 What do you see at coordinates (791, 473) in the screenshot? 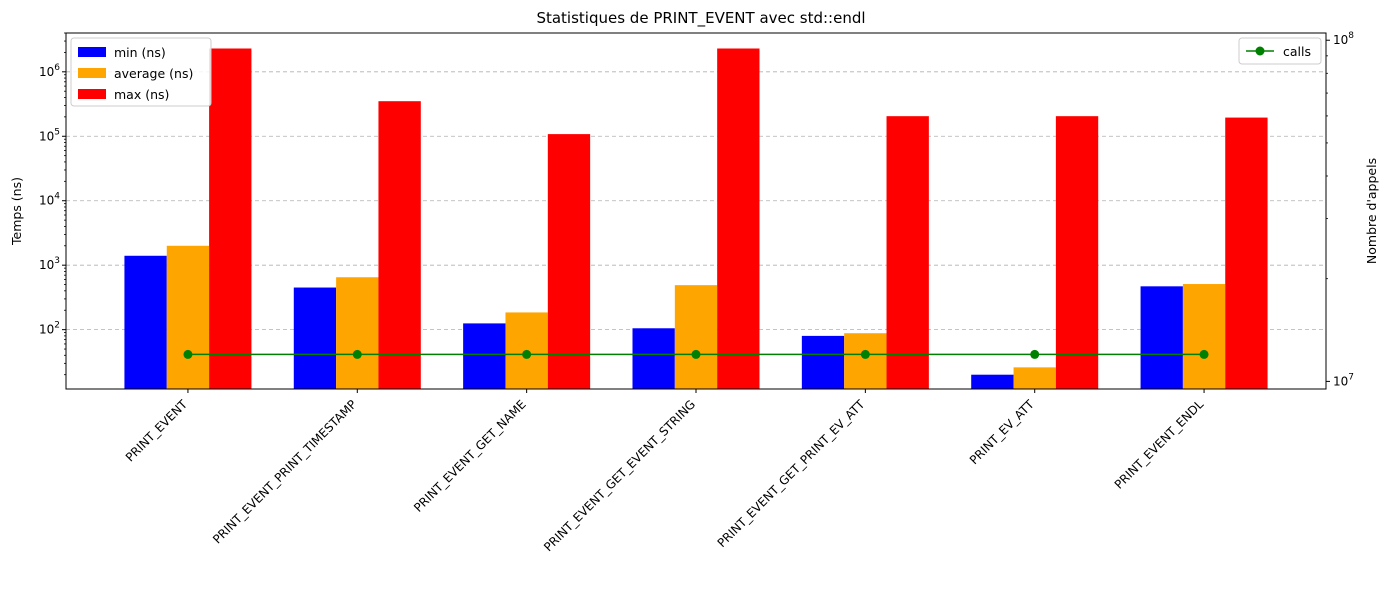
I see `x-tick-label: PRINT_EVENT_GET_PRINT_EV_ATT` at bounding box center [791, 473].